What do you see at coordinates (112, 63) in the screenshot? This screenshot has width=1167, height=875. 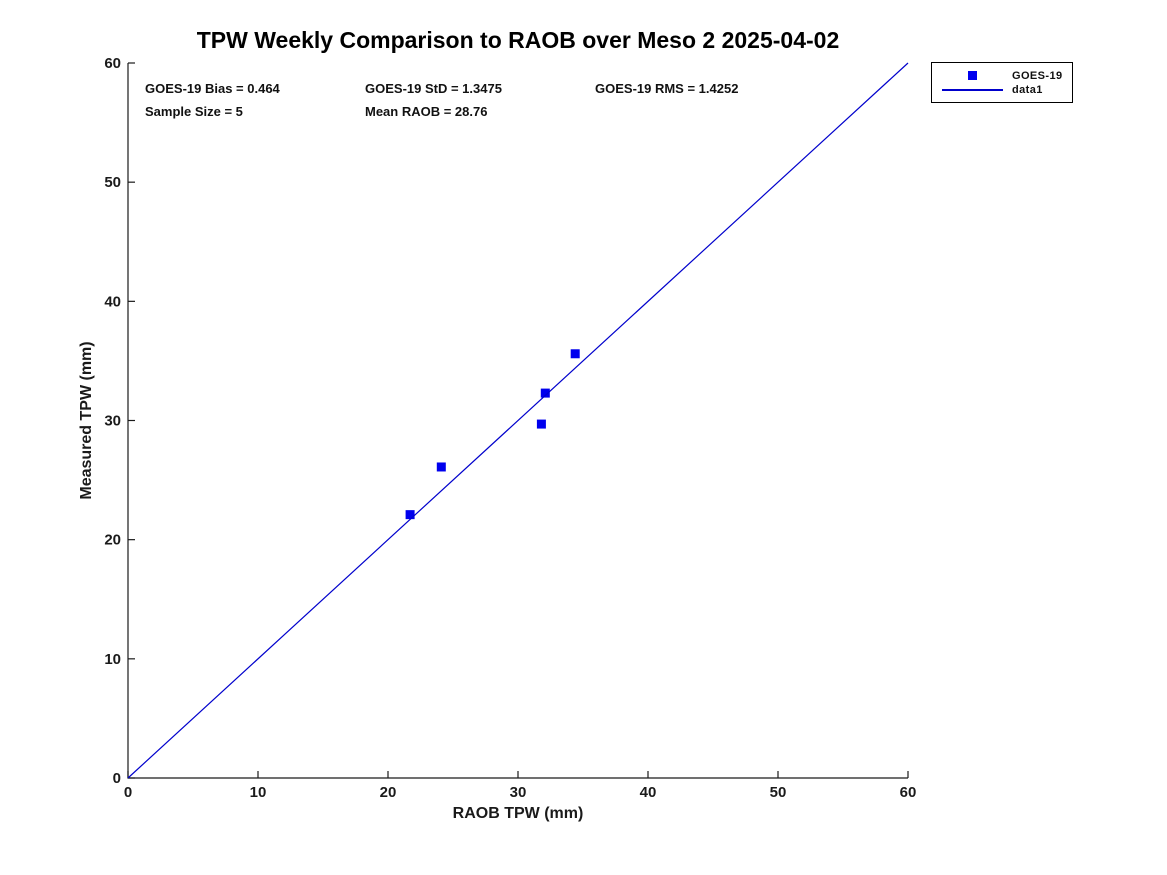 I see `y-tick-label: 60` at bounding box center [112, 63].